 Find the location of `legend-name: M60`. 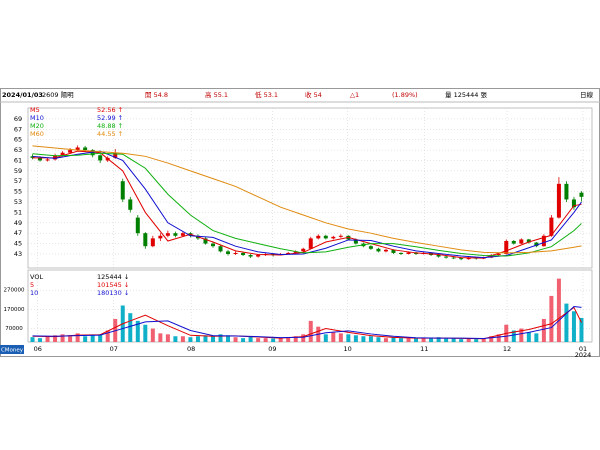

legend-name: M60 is located at coordinates (37, 134).